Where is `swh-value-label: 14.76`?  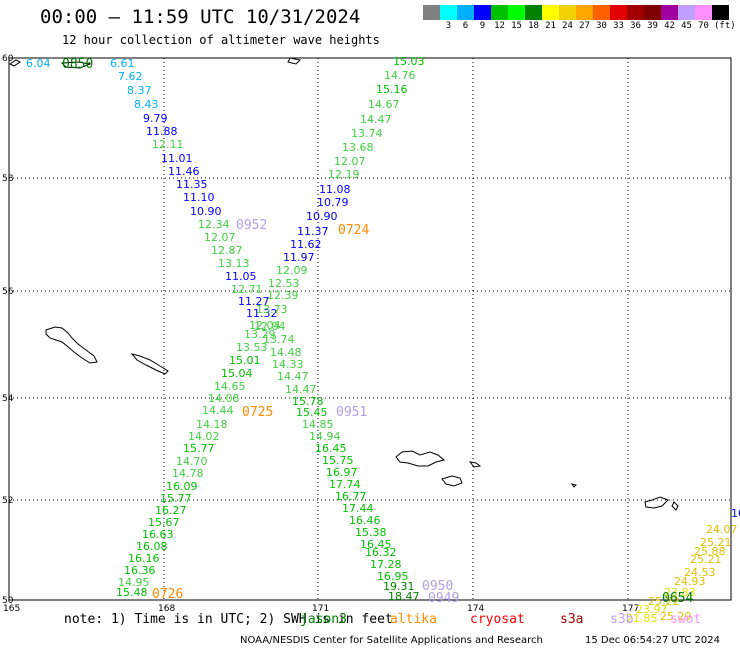
swh-value-label: 14.76 is located at coordinates (400, 75).